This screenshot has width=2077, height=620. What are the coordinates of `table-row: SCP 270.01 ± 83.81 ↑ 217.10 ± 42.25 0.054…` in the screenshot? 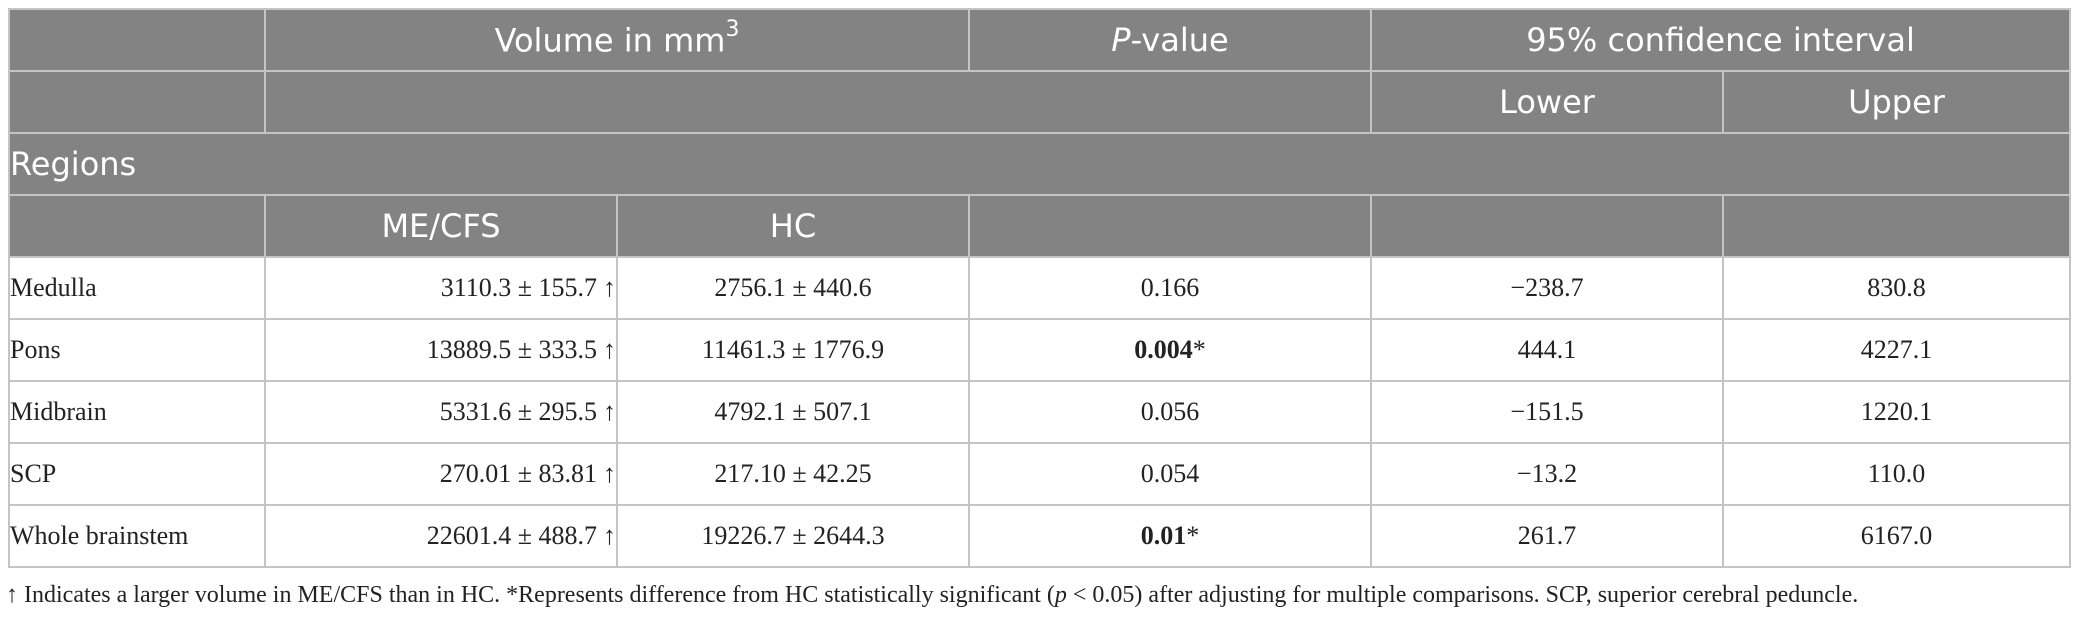 It's located at (1040, 474).